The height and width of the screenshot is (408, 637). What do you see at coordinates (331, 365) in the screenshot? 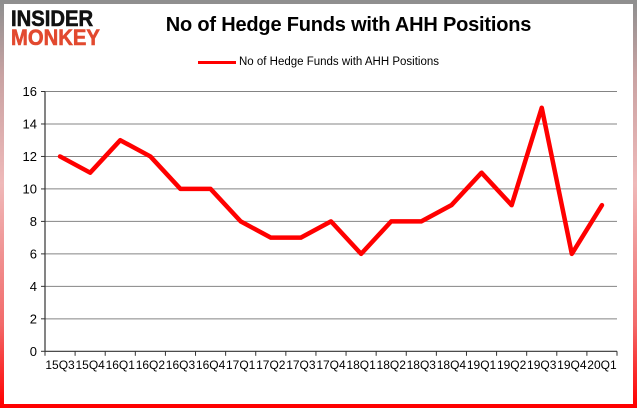
I see `svg-text: 17Q4` at bounding box center [331, 365].